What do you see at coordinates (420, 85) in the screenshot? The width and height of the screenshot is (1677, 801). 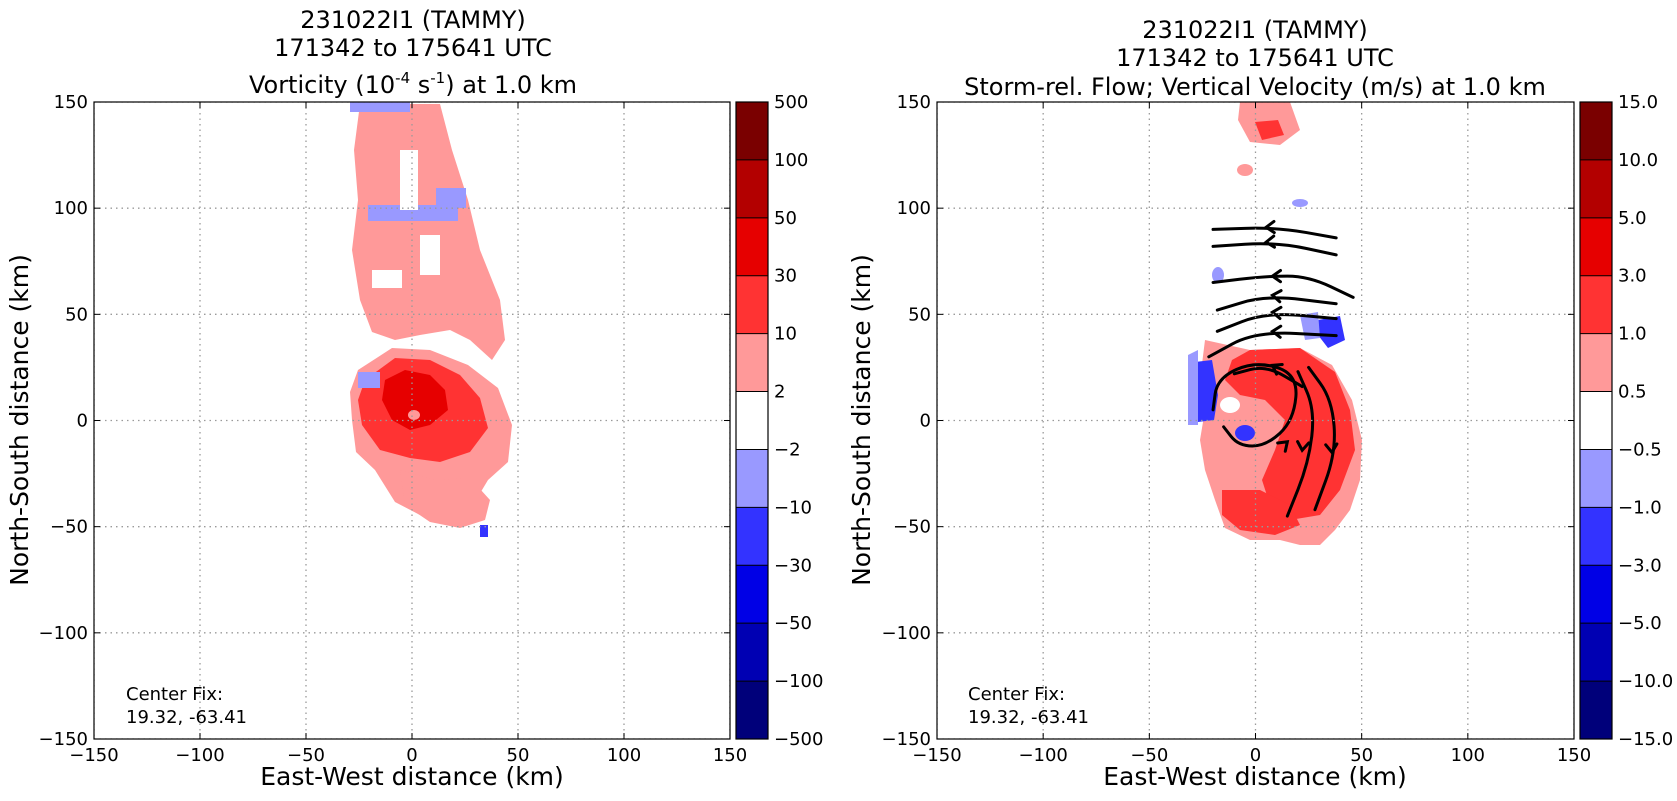 I see `left-title-mid: s` at bounding box center [420, 85].